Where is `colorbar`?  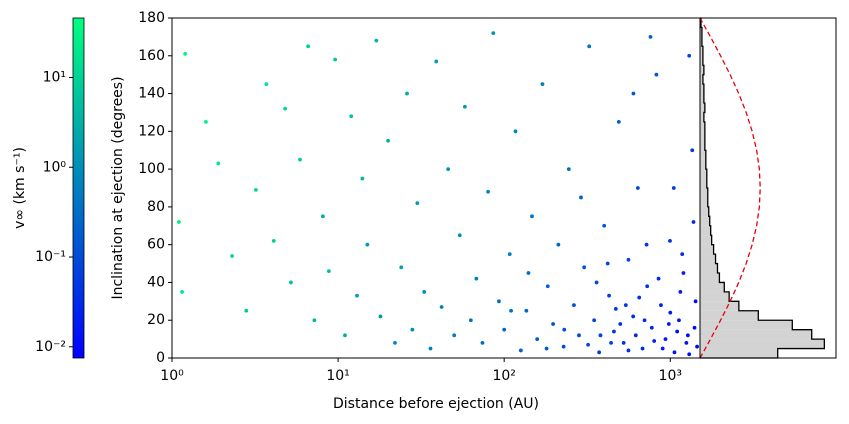
colorbar is located at coordinates (78, 188).